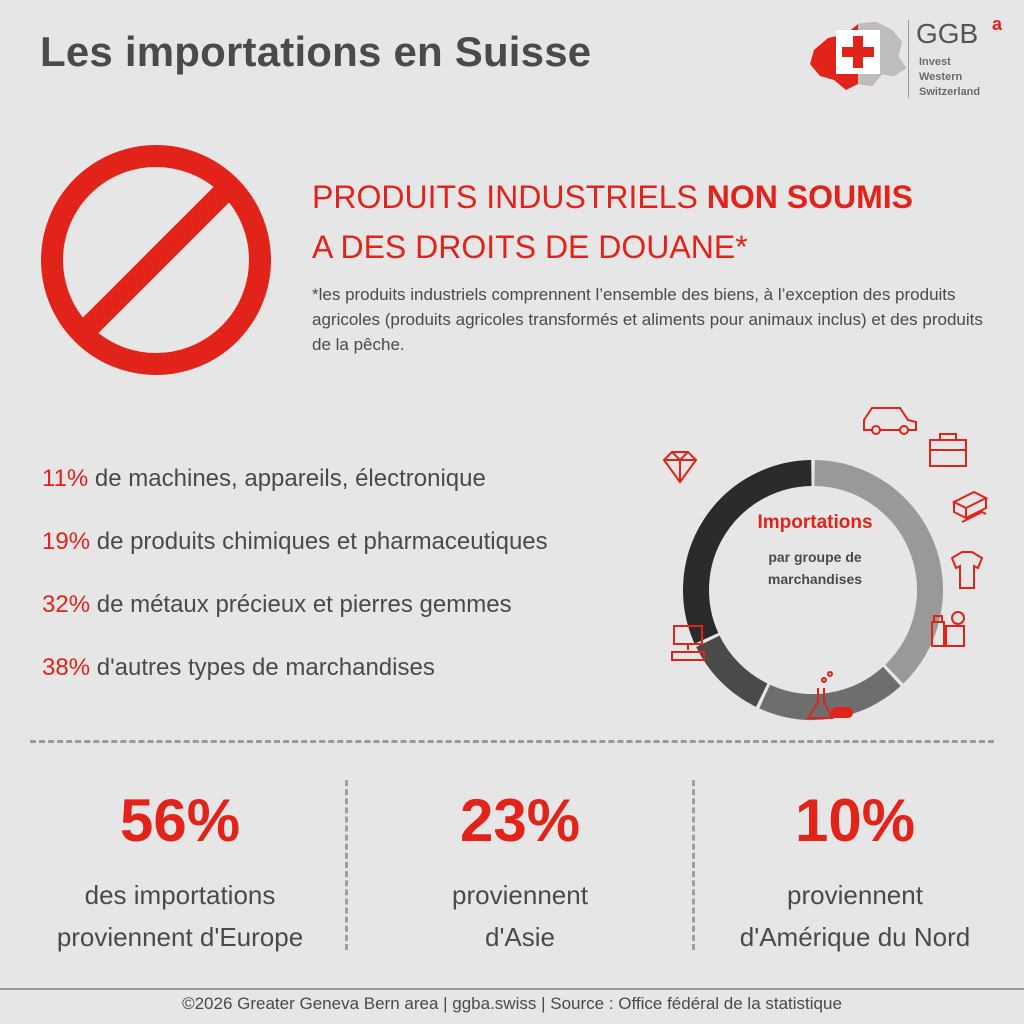  Describe the element at coordinates (809, 197) in the screenshot. I see `headline-bold: NON SOUMIS` at that location.